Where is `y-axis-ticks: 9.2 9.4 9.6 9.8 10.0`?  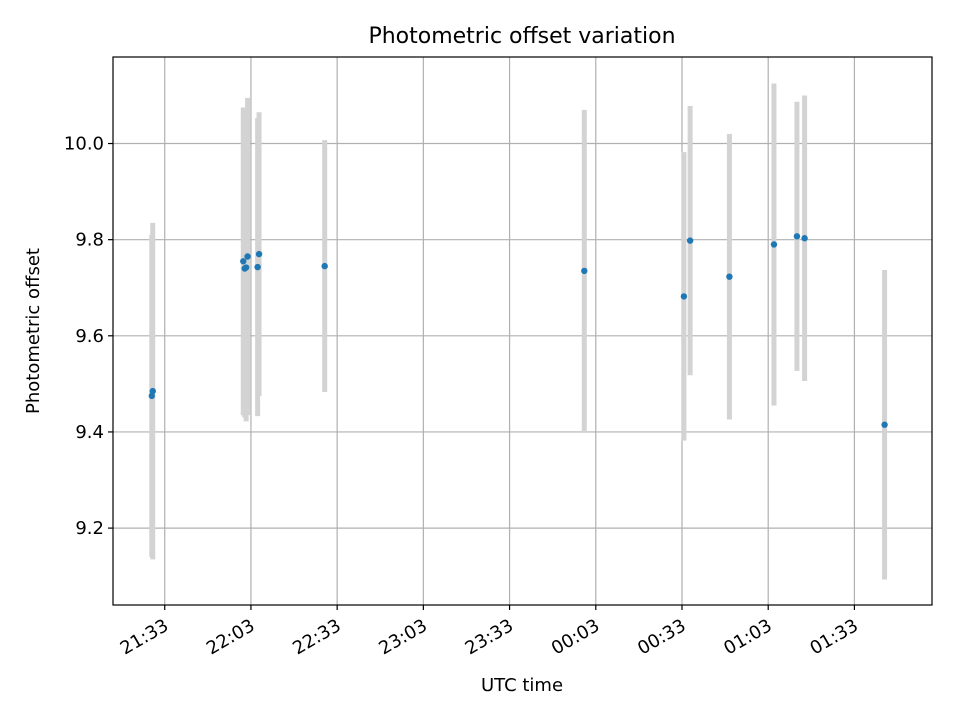
y-axis-ticks: 9.2 9.4 9.6 9.8 10.0 is located at coordinates (88, 336).